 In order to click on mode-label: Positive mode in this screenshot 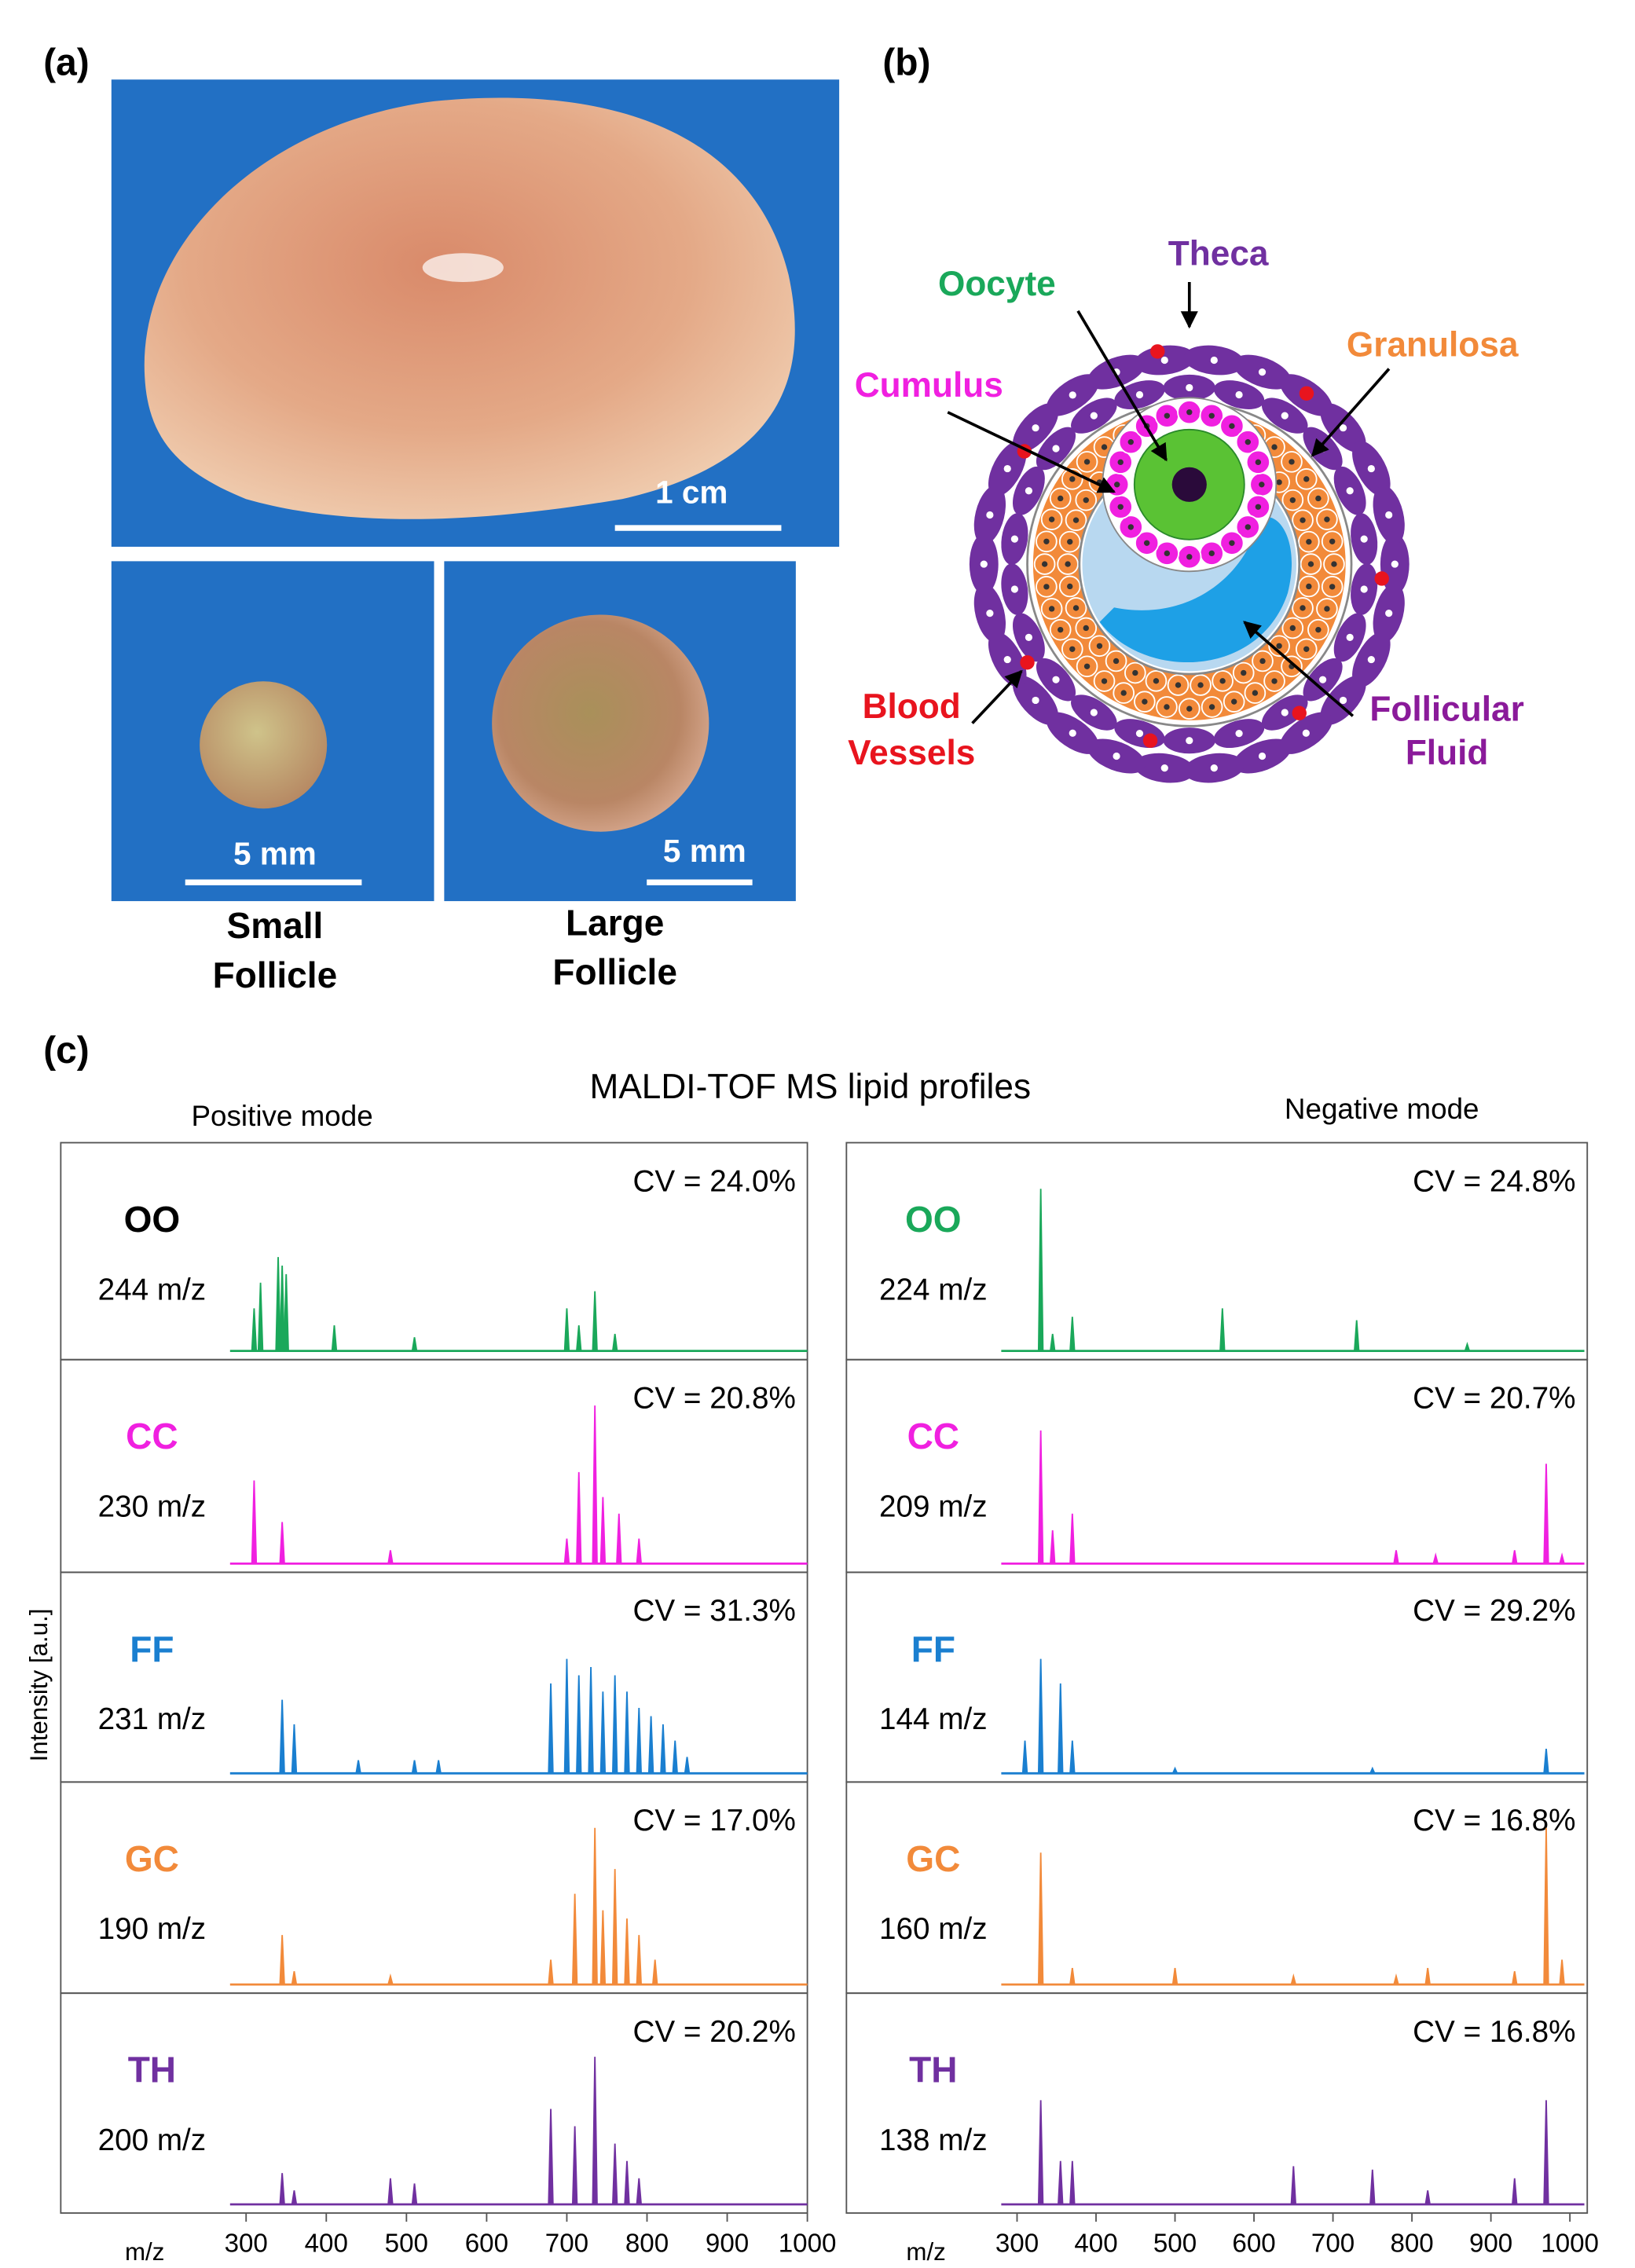, I will do `click(281, 1116)`.